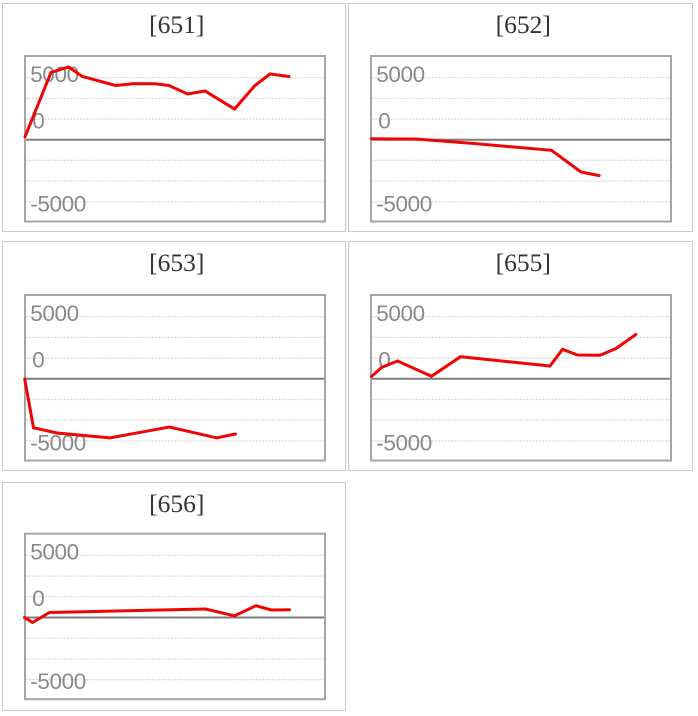 Image resolution: width=698 pixels, height=716 pixels. Describe the element at coordinates (176, 262) in the screenshot. I see `svg-text: [653]` at that location.